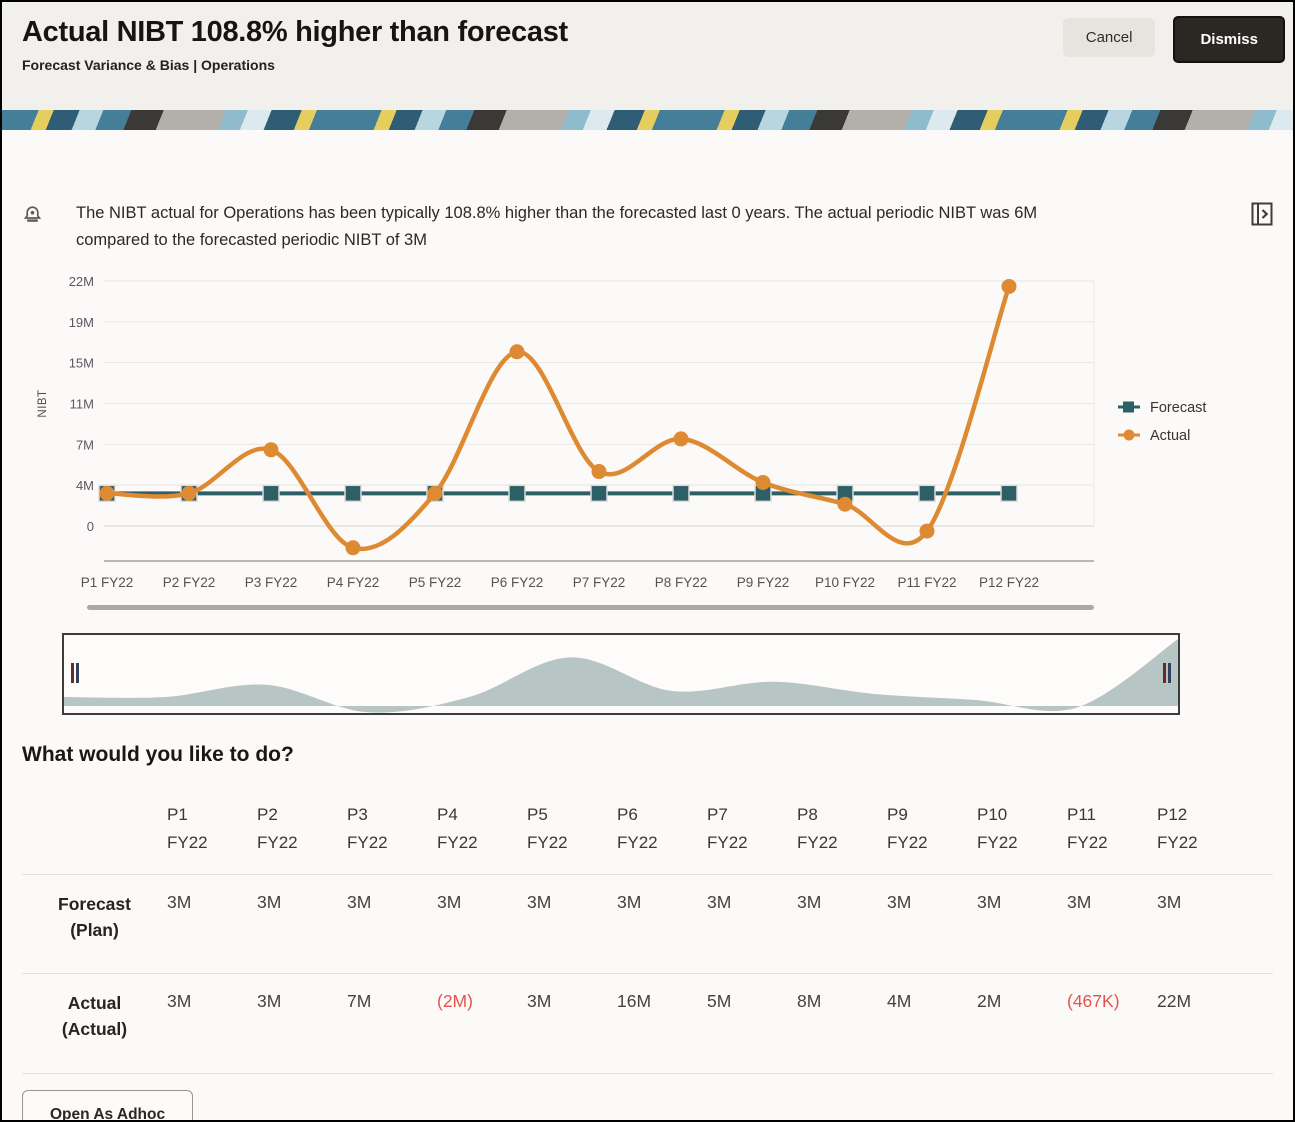 The height and width of the screenshot is (1122, 1295). Describe the element at coordinates (271, 582) in the screenshot. I see `x-axis-tick-label: P3 FY22` at that location.